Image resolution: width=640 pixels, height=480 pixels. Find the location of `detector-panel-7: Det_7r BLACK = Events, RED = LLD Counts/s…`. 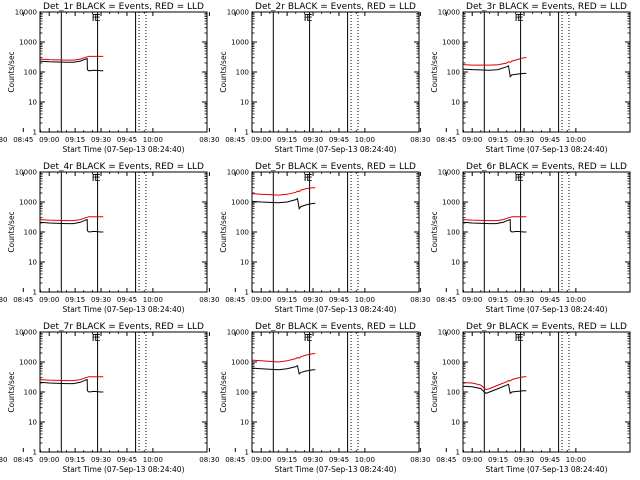

detector-panel-7: Det_7r BLACK = Events, RED = LLD Counts/s… is located at coordinates (104, 398).